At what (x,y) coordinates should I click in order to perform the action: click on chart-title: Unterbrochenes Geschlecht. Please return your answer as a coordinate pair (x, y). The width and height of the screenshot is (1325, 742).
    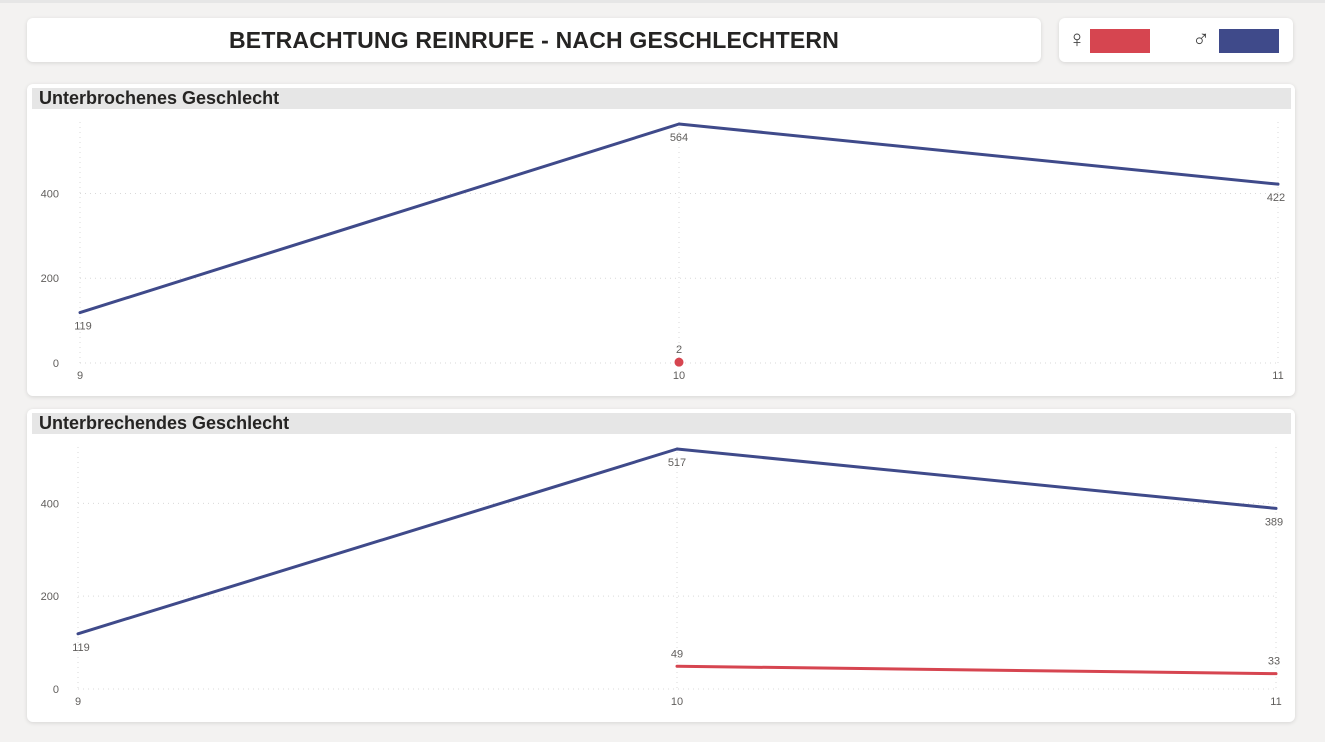
    Looking at the image, I should click on (661, 98).